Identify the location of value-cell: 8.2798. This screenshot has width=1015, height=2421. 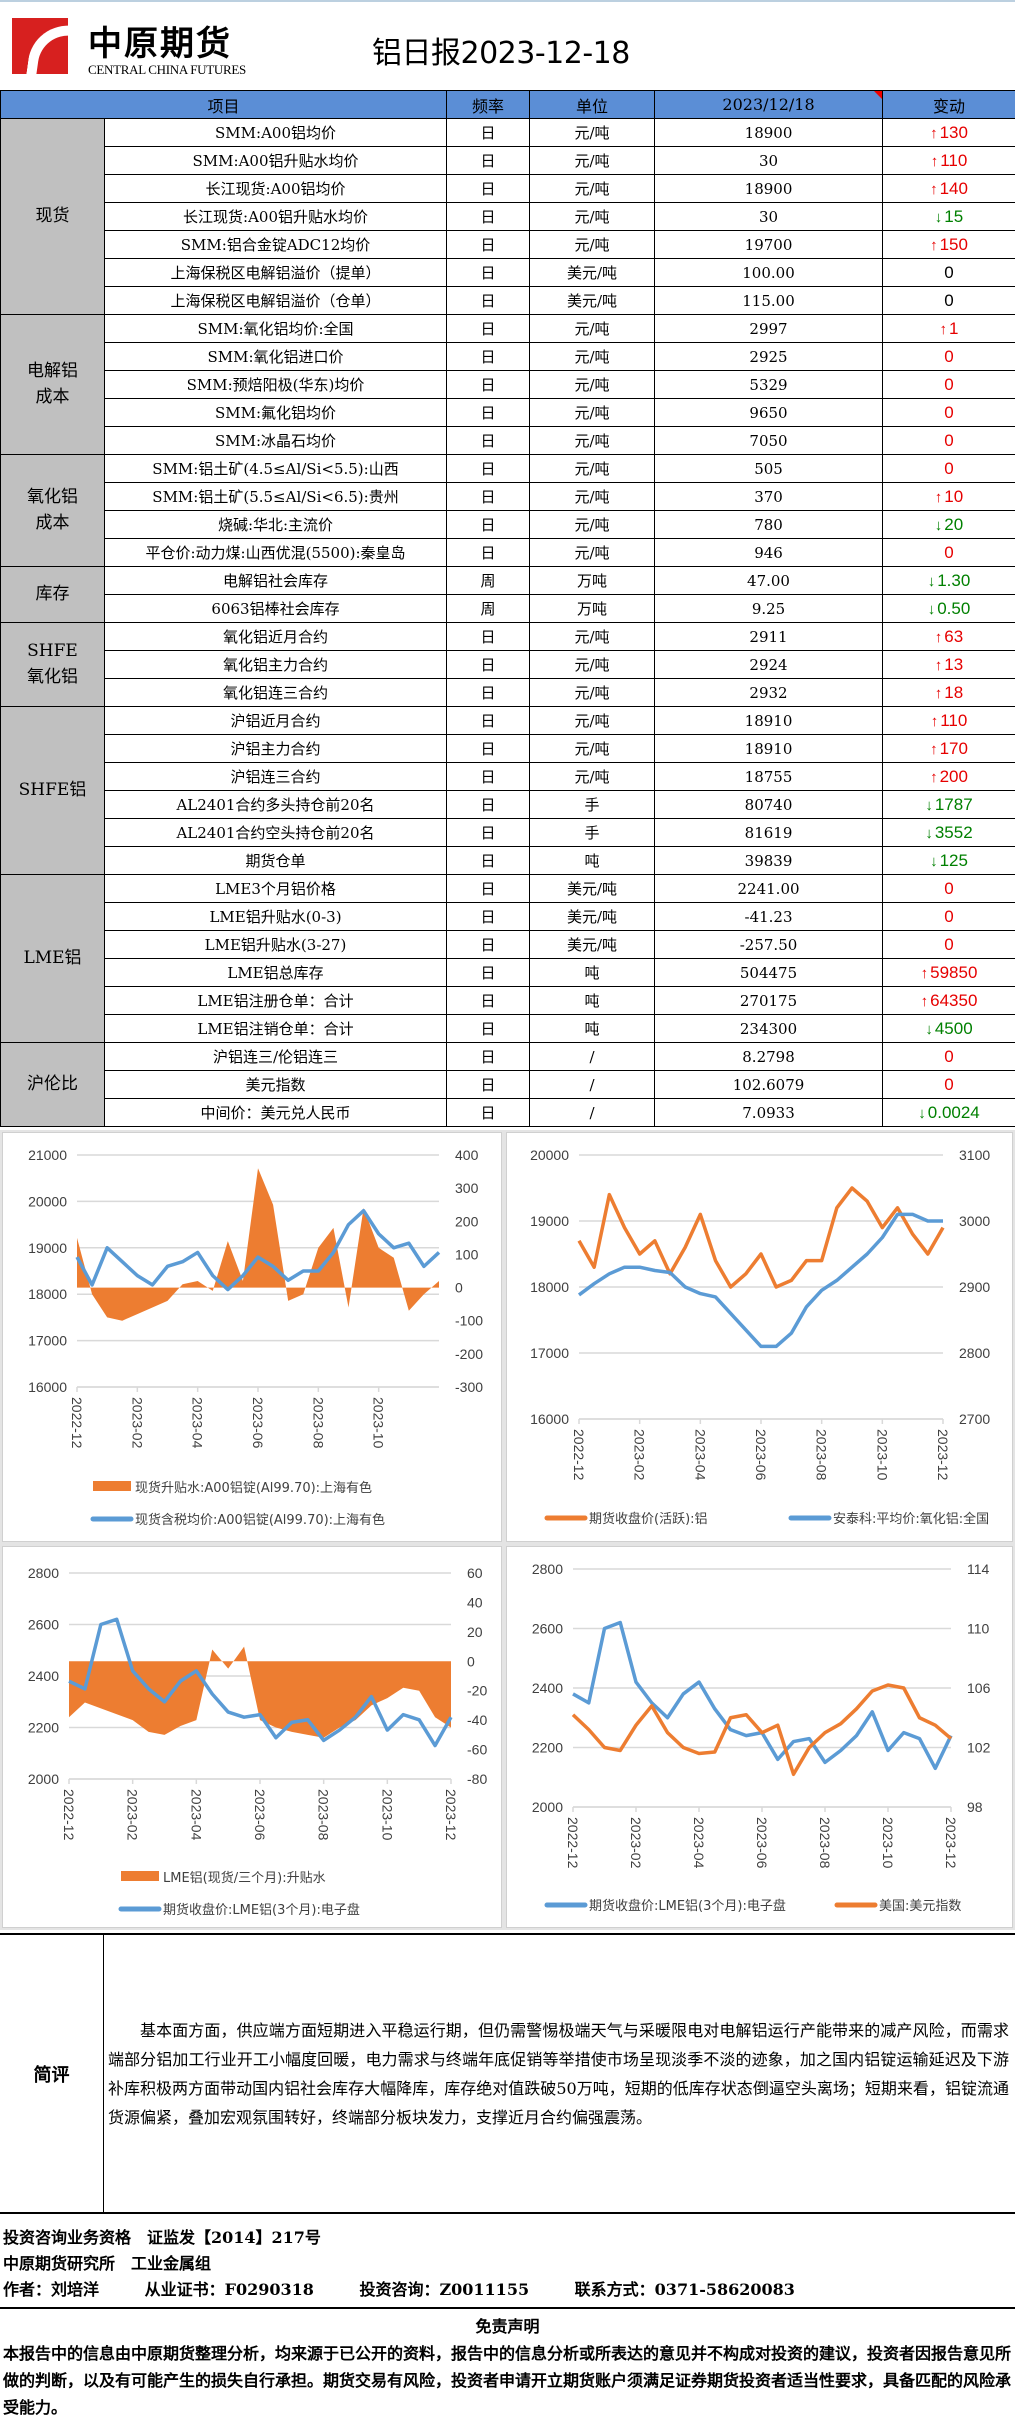
(769, 1056).